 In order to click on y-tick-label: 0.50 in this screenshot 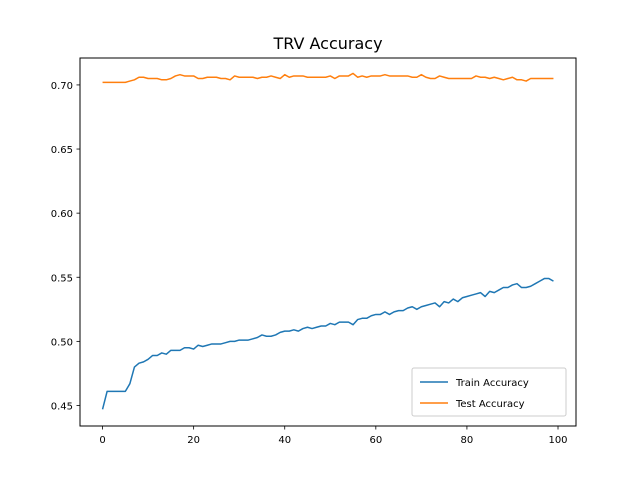, I will do `click(62, 342)`.